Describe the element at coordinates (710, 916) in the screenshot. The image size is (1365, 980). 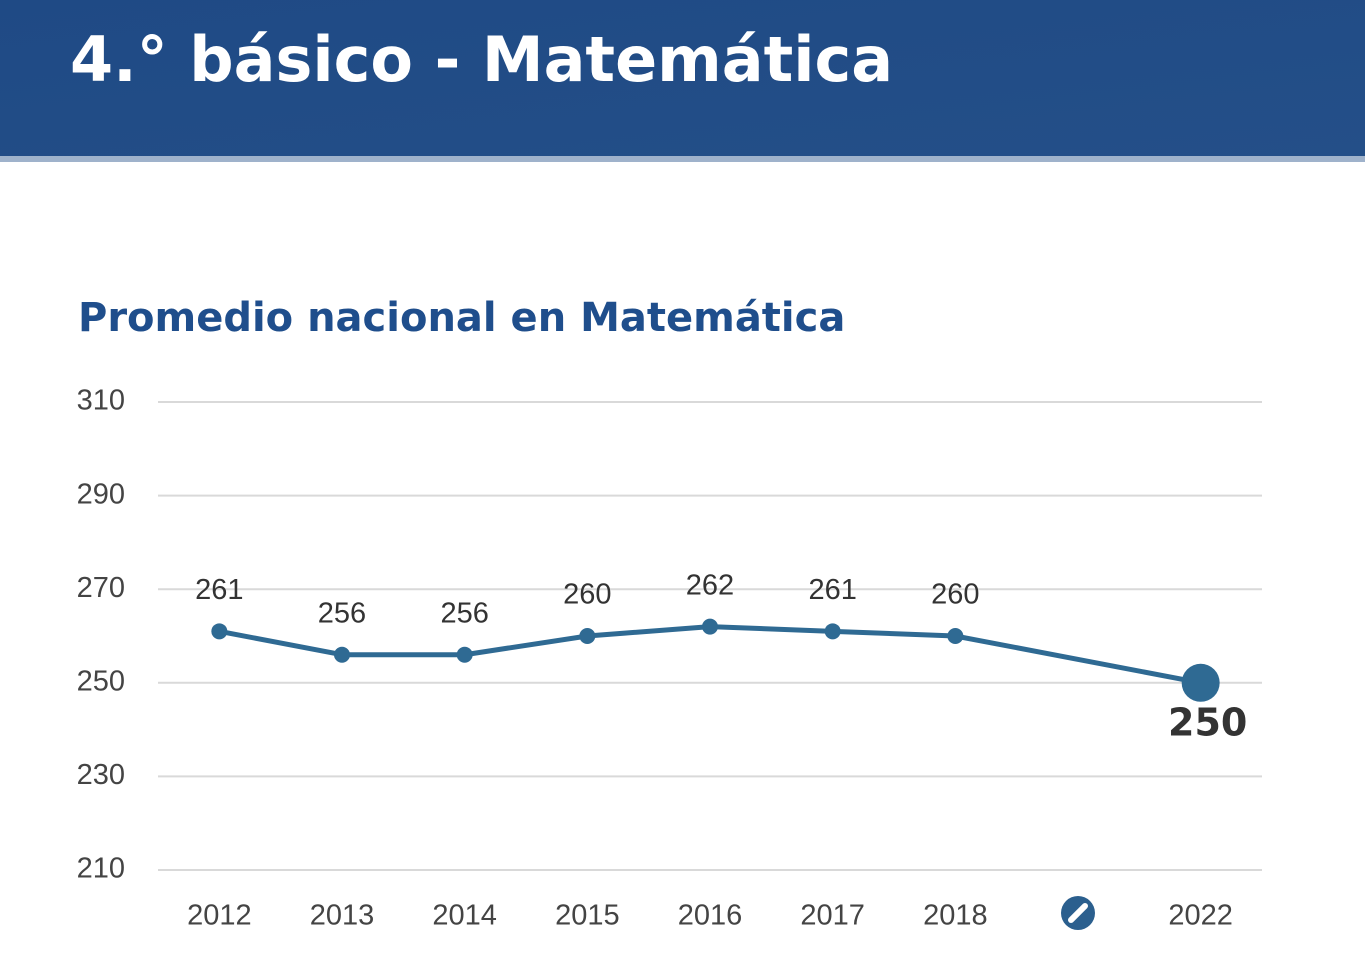
I see `x-tick-label: 2016` at that location.